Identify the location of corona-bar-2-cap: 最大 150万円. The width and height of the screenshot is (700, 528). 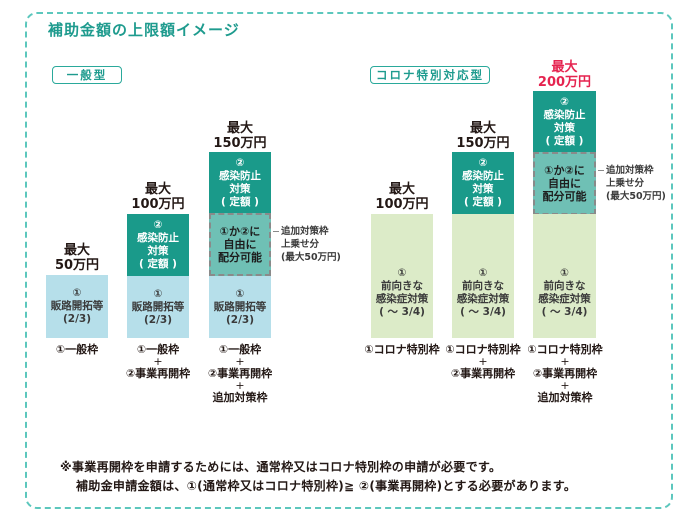
(483, 136).